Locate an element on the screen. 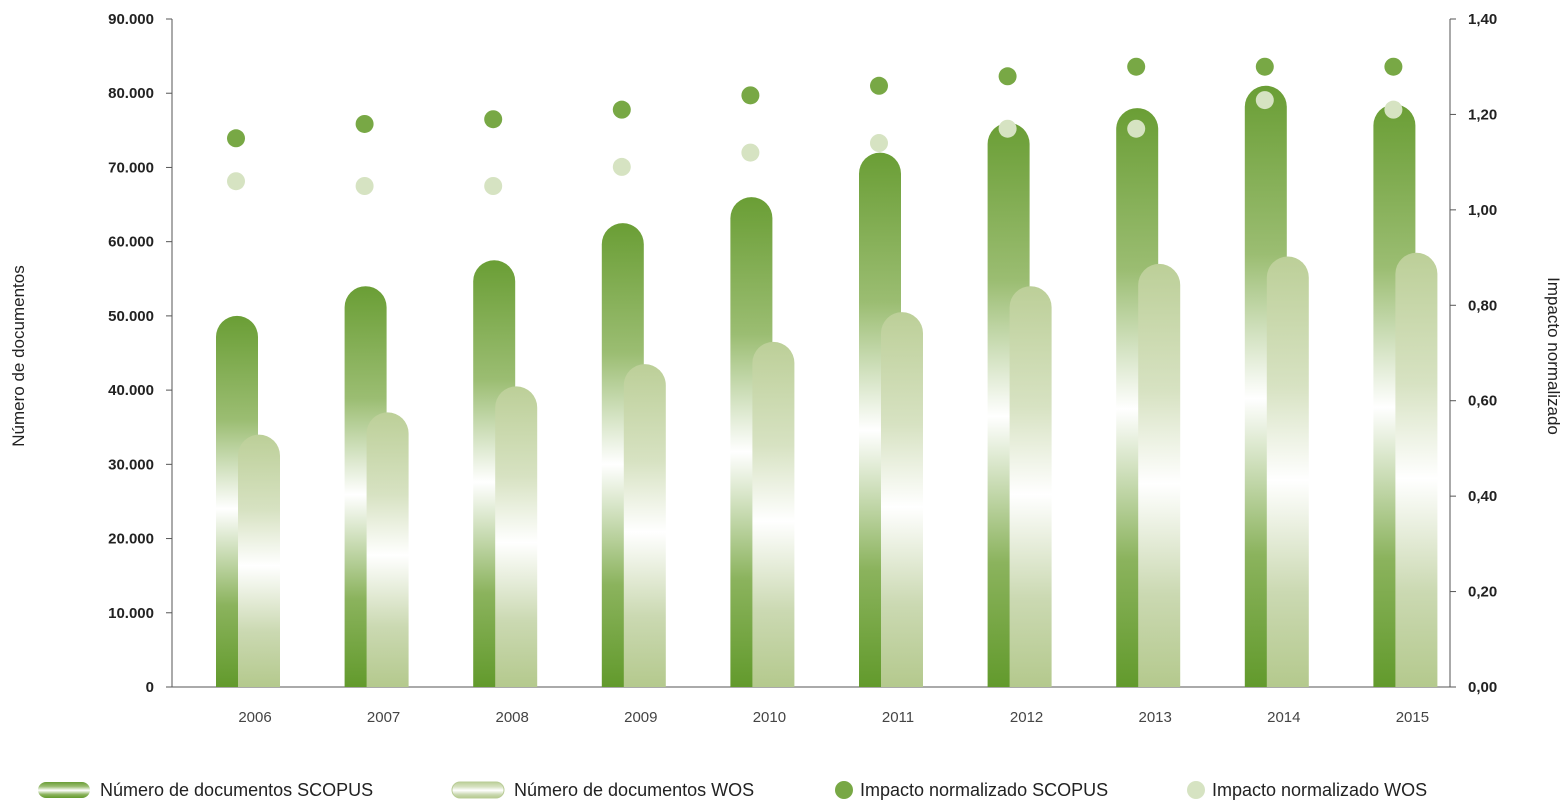  y-tick-label: 0 is located at coordinates (150, 687).